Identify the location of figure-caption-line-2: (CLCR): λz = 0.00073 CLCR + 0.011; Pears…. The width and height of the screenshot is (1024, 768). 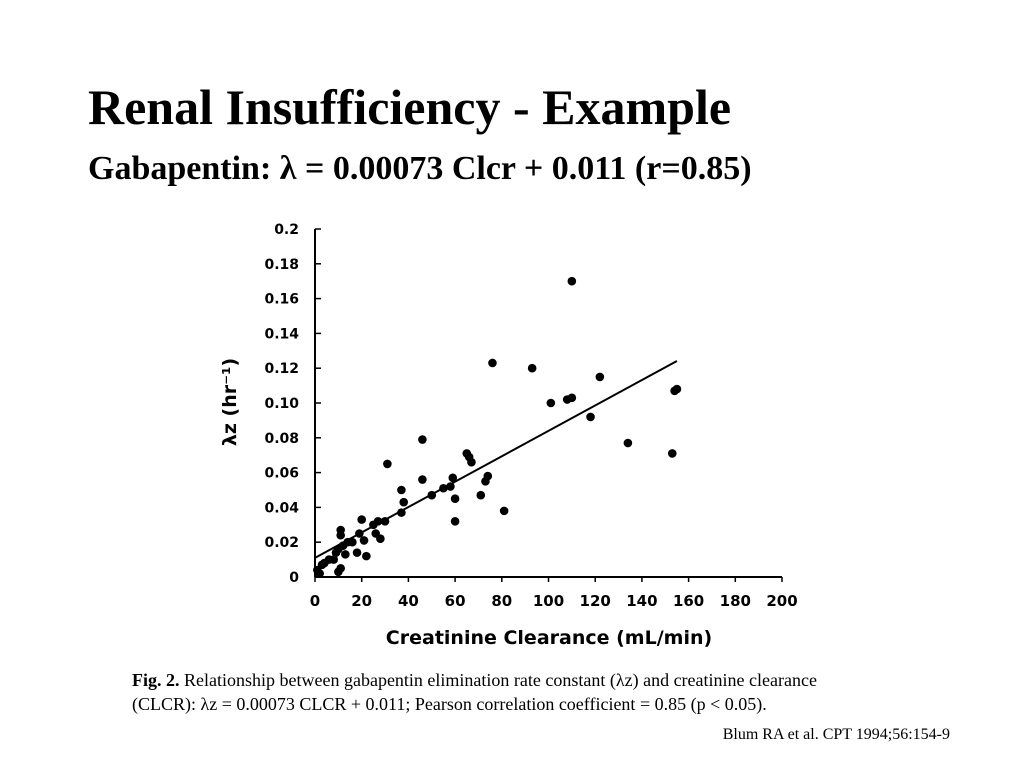
(449, 704).